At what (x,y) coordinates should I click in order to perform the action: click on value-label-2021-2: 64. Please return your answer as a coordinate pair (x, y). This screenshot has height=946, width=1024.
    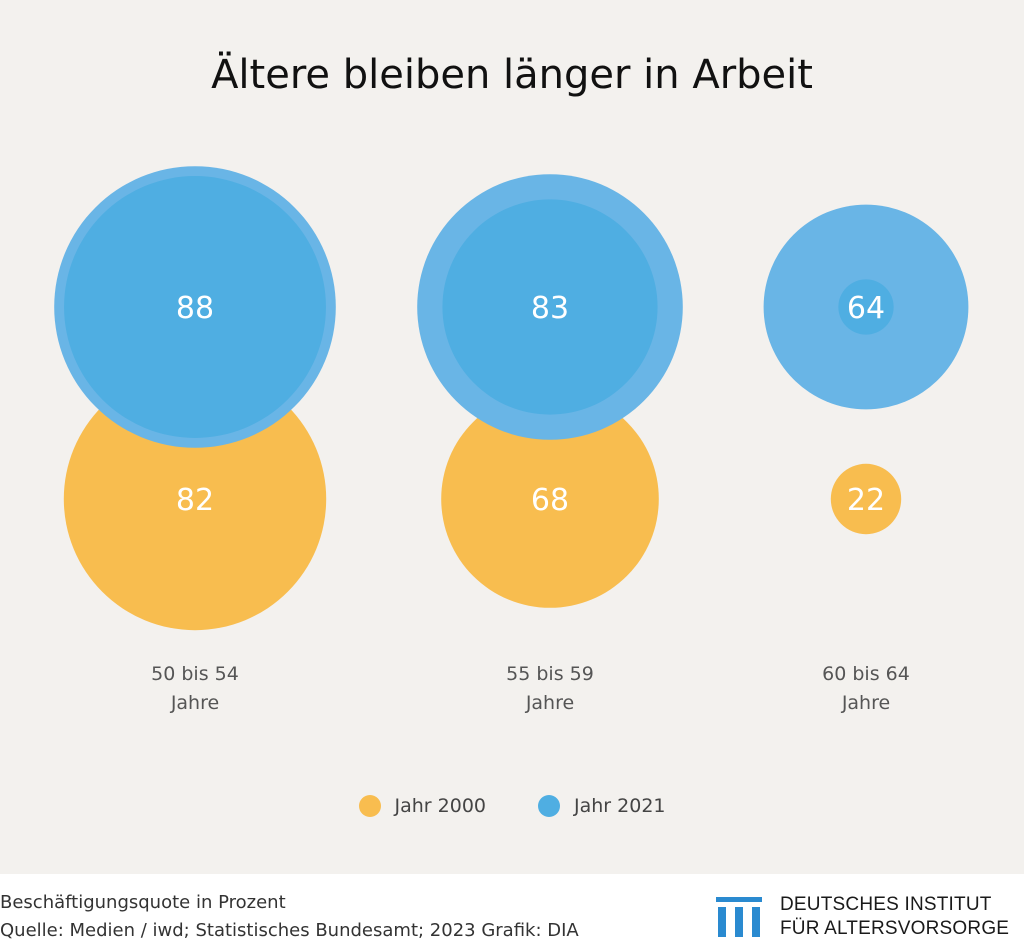
    Looking at the image, I should click on (866, 308).